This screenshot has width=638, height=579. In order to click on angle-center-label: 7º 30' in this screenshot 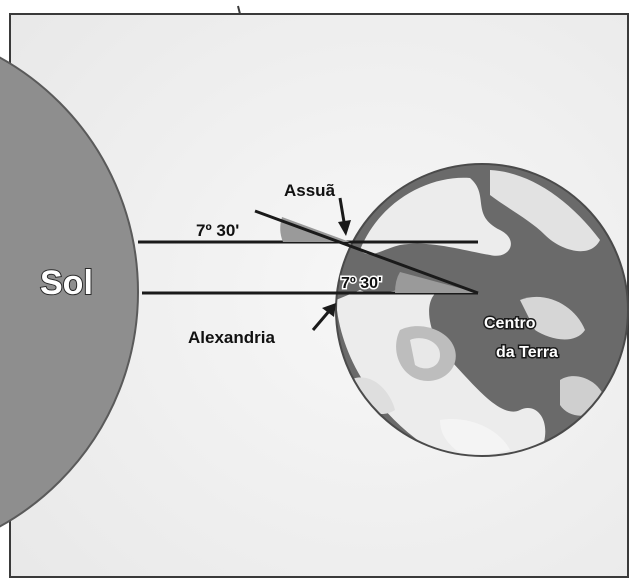, I will do `click(361, 283)`.